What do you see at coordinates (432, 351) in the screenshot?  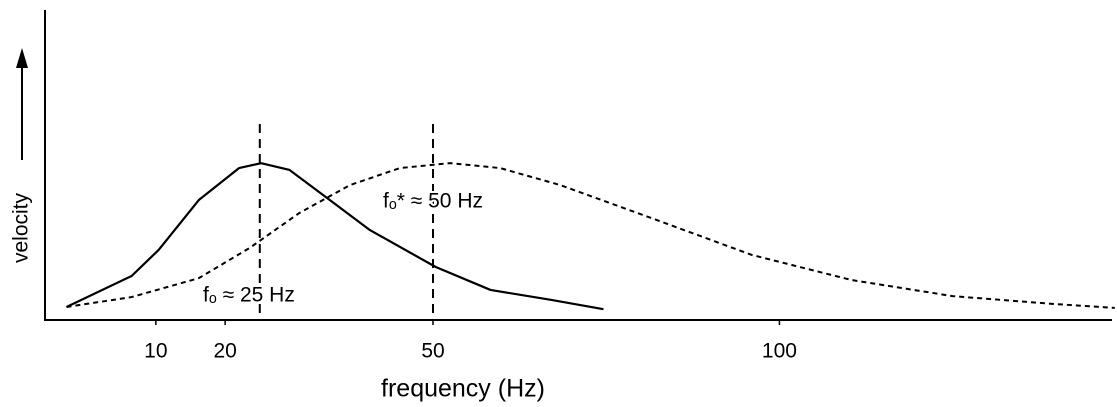 I see `x-tick-label: 50` at bounding box center [432, 351].